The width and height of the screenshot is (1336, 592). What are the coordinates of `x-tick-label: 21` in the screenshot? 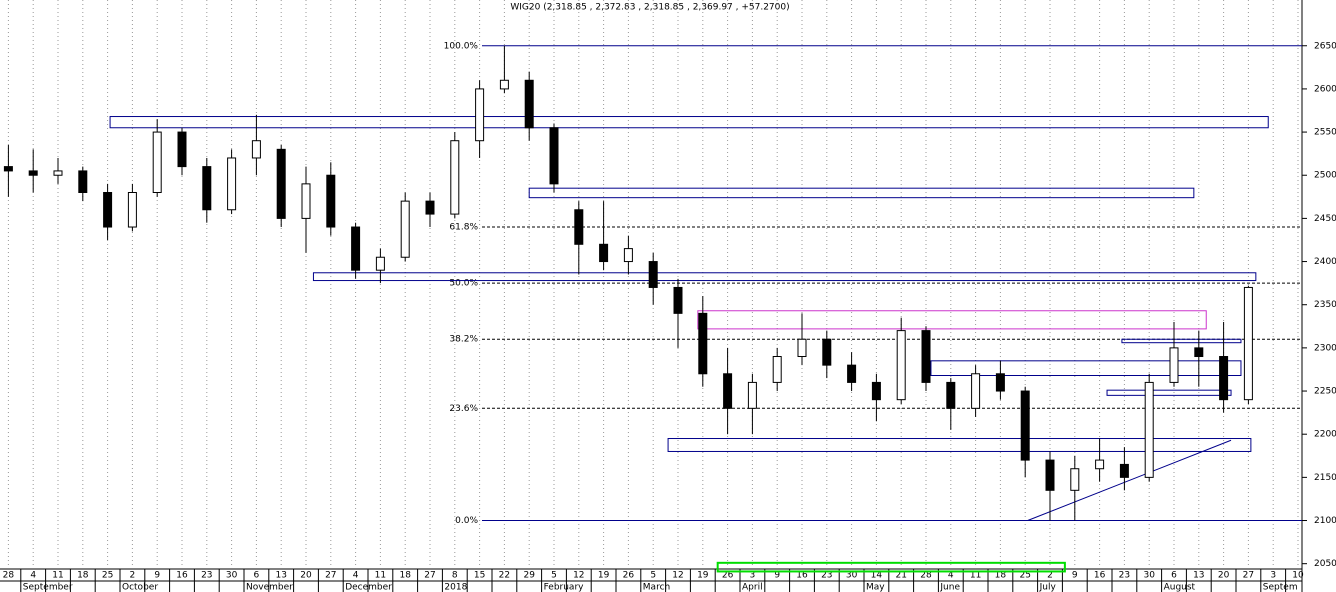 It's located at (900, 576).